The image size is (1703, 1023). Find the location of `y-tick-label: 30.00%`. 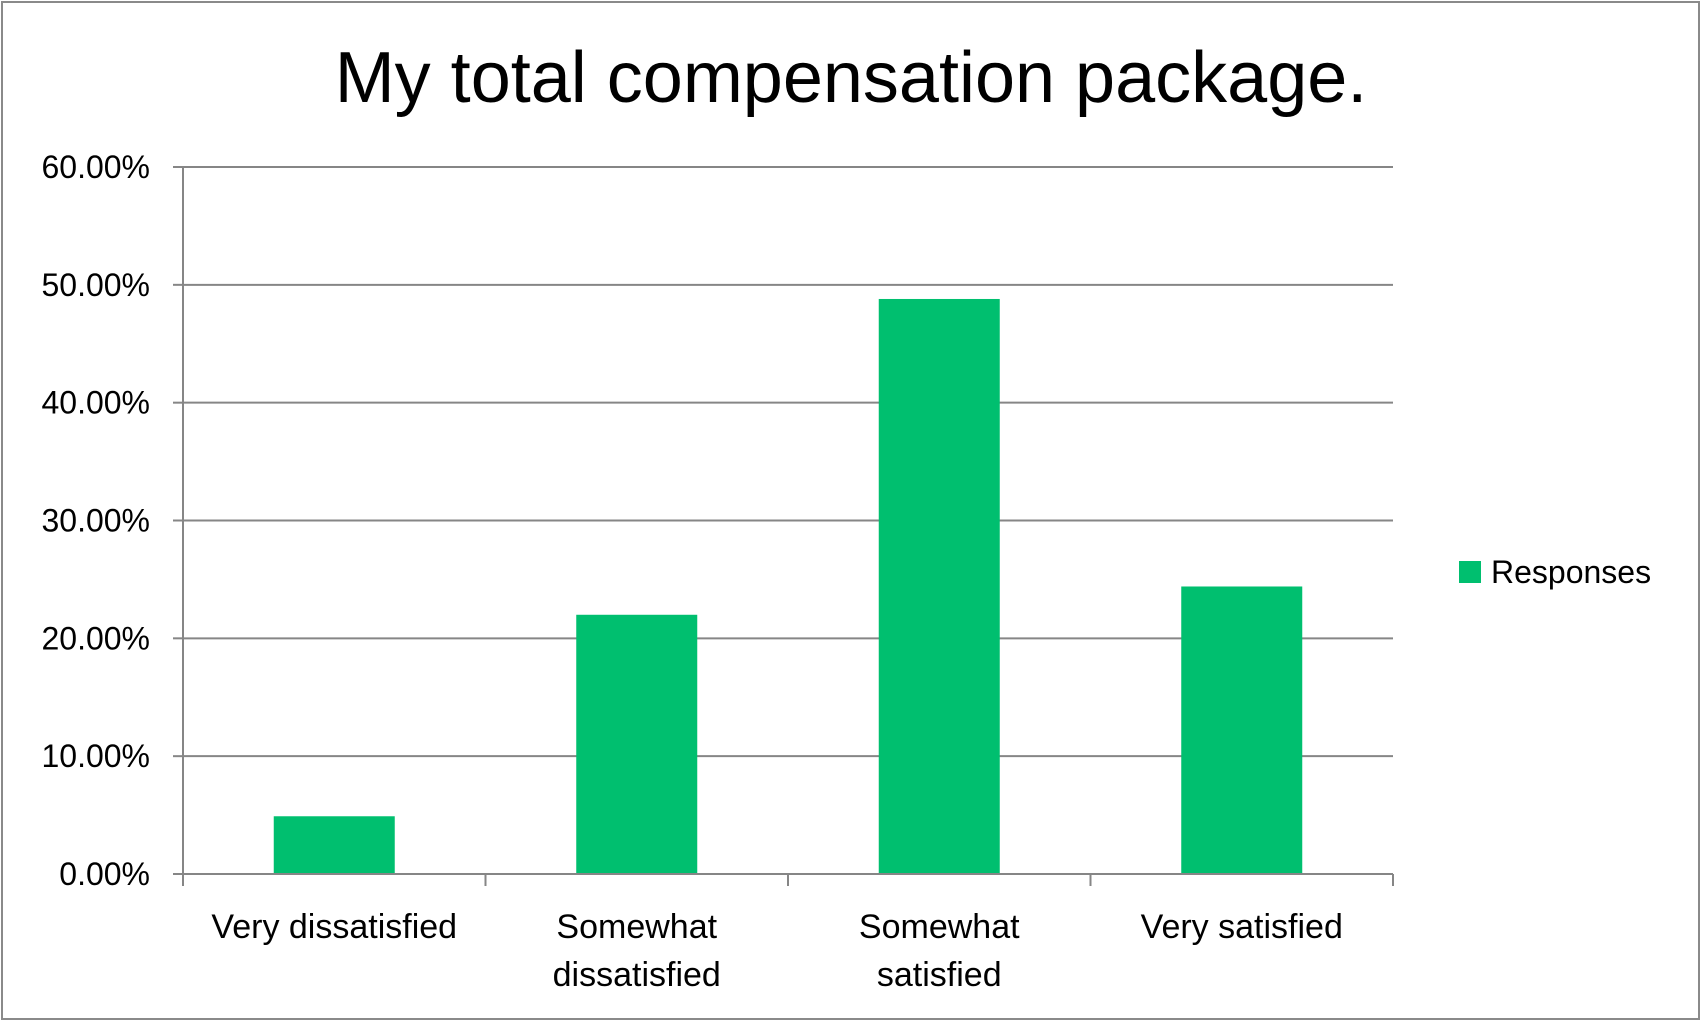

y-tick-label: 30.00% is located at coordinates (95, 521).